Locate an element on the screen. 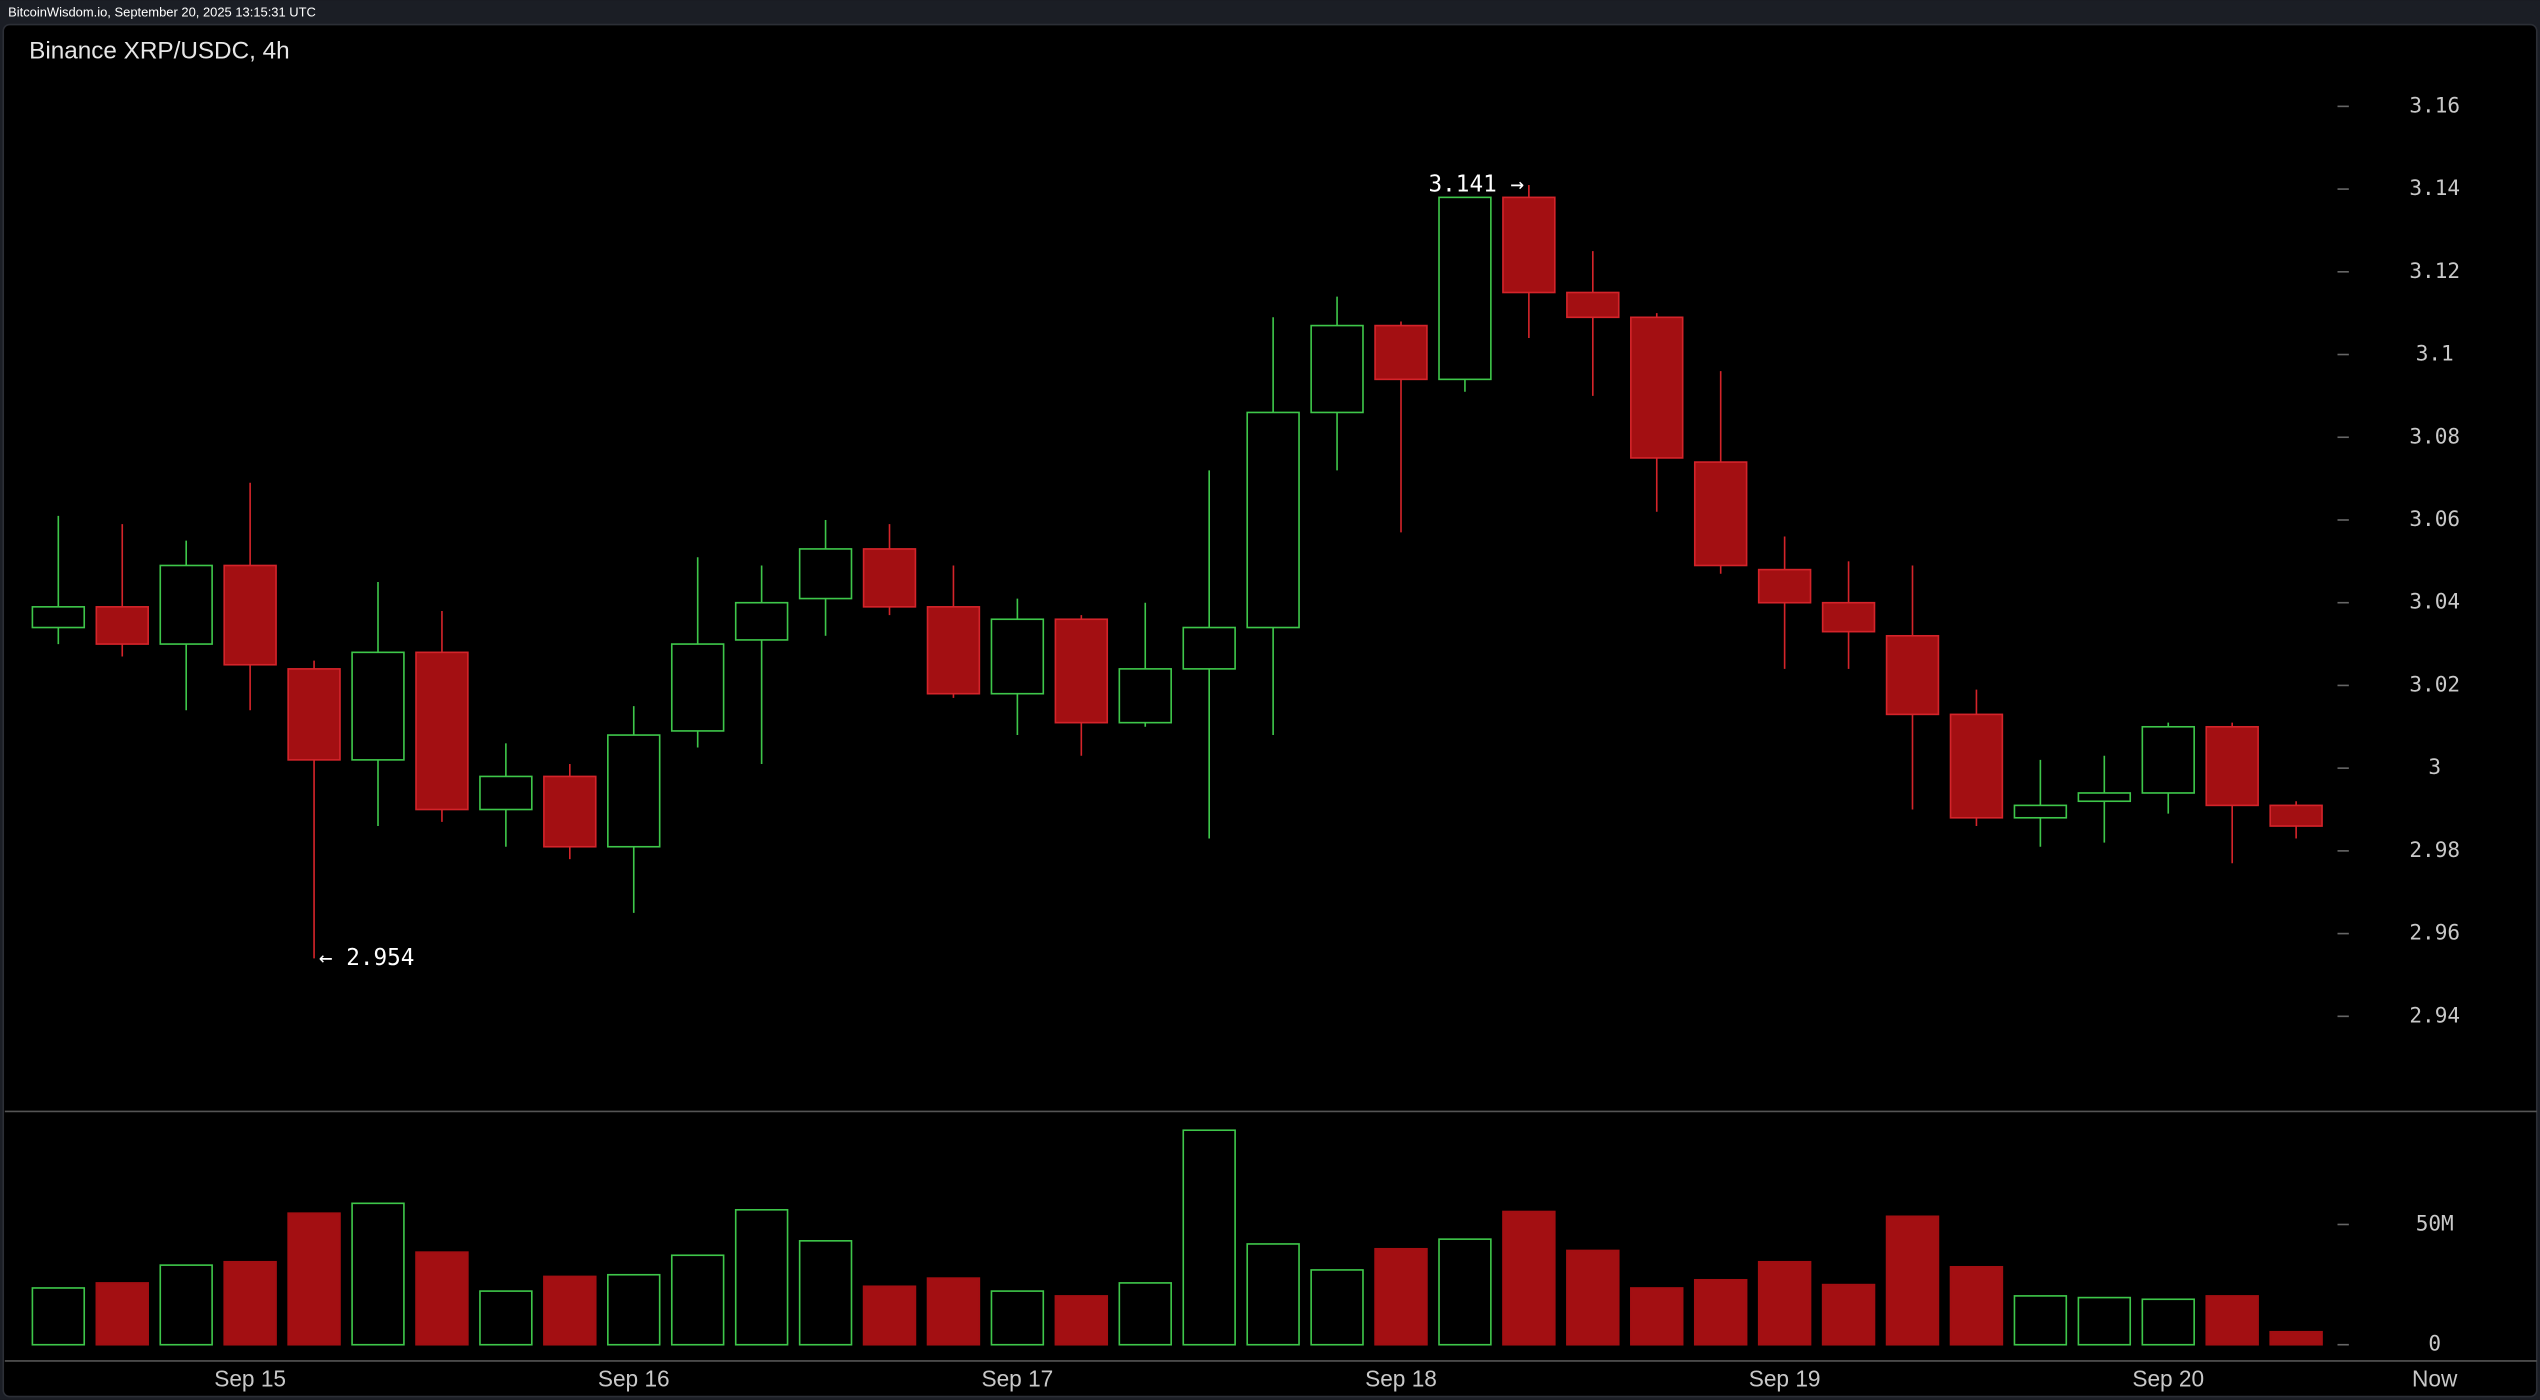  y-tick-label: 3.04 is located at coordinates (2434, 601).